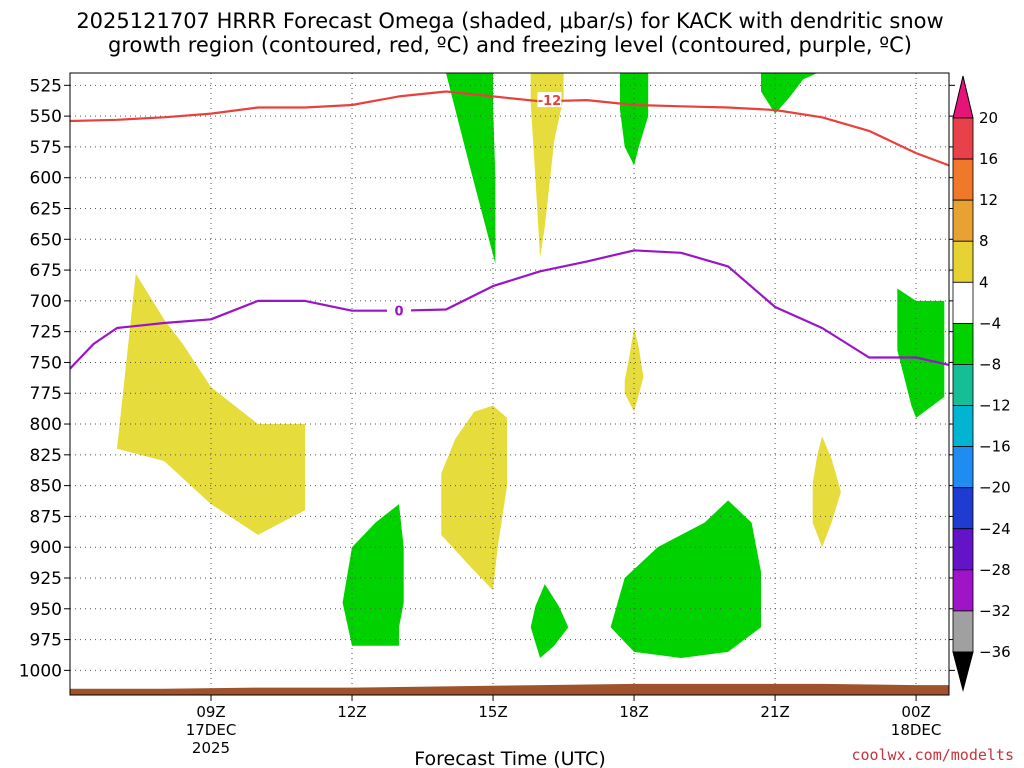 This screenshot has width=1024, height=768. I want to click on ground-surface, so click(509, 689).